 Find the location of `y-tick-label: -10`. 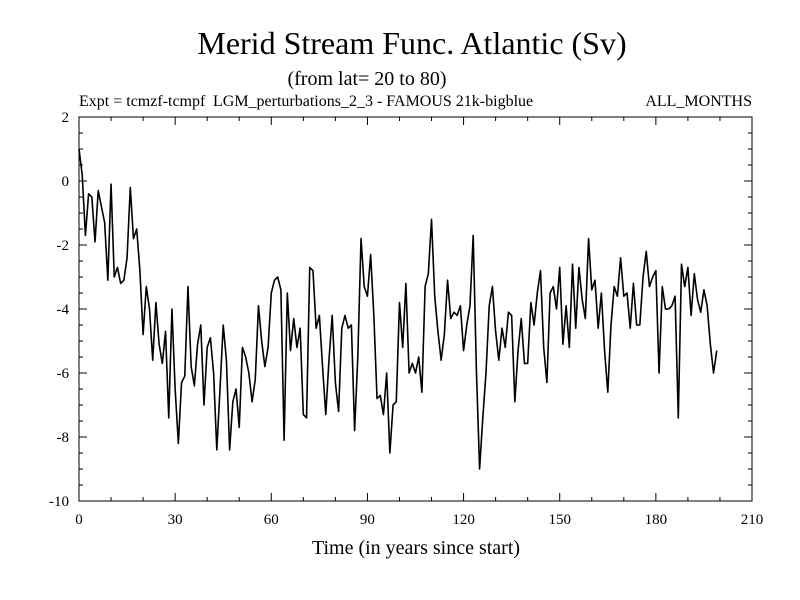

y-tick-label: -10 is located at coordinates (59, 502).